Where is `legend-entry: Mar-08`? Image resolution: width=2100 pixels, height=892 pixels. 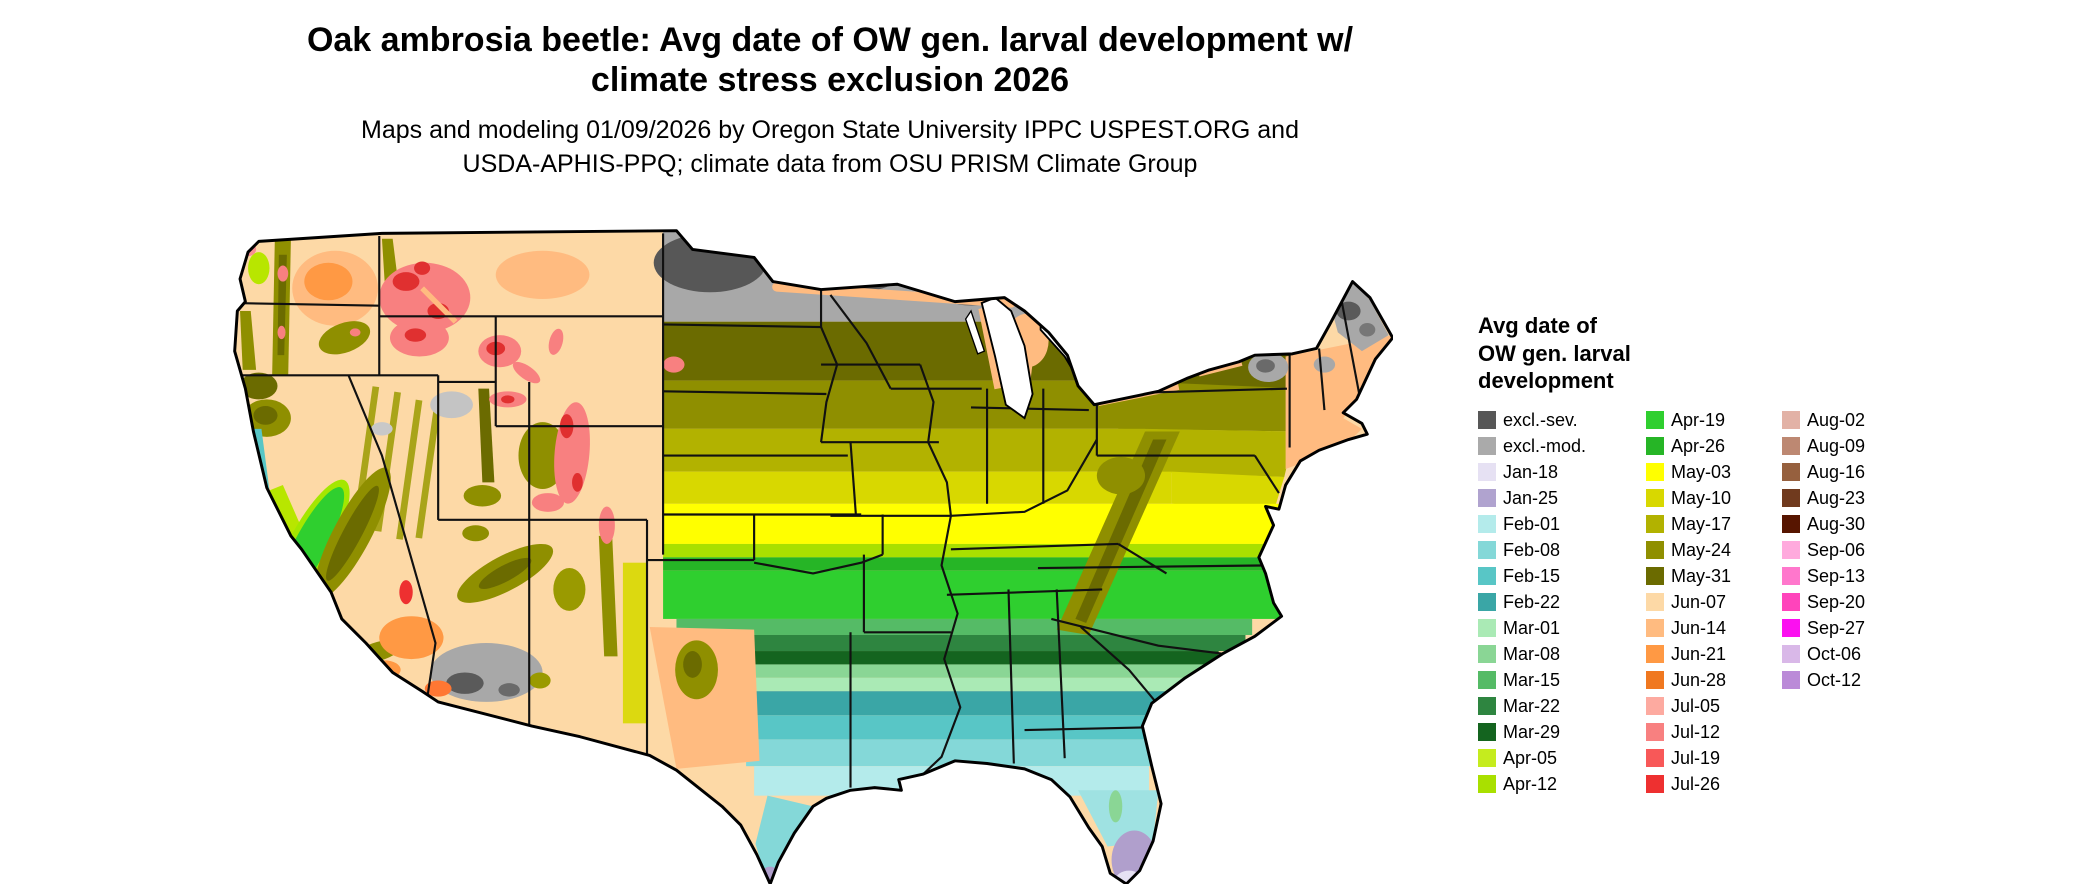 legend-entry: Mar-08 is located at coordinates (1558, 654).